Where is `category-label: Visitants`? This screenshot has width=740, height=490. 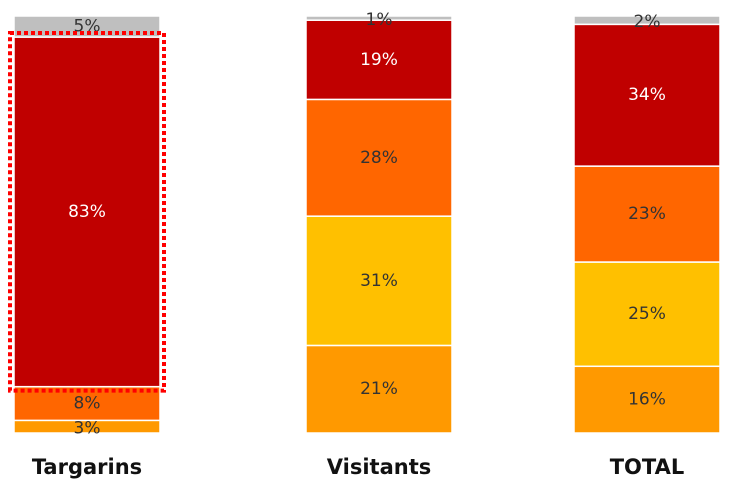 category-label: Visitants is located at coordinates (379, 467).